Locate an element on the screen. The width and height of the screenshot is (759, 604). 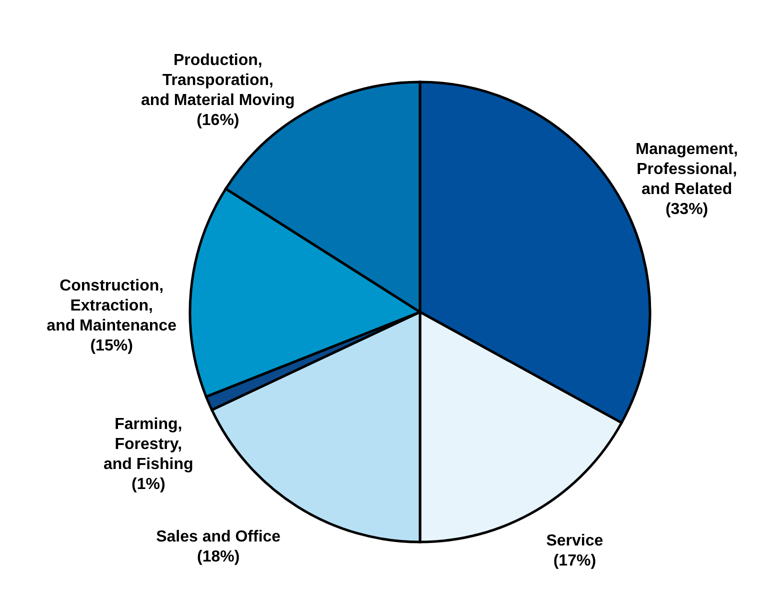
data-label: (15%) is located at coordinates (111, 345).